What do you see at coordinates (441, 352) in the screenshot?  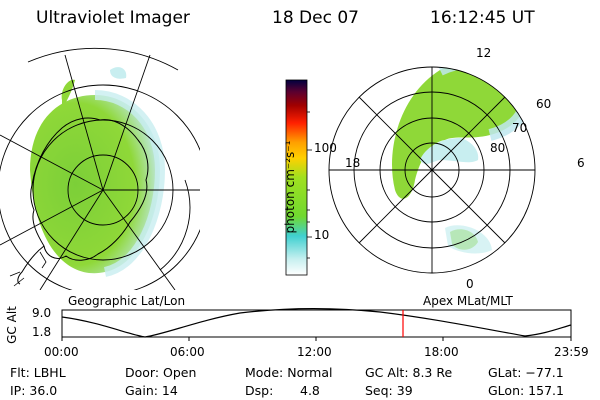 I see `xtick-1800: 18:00` at bounding box center [441, 352].